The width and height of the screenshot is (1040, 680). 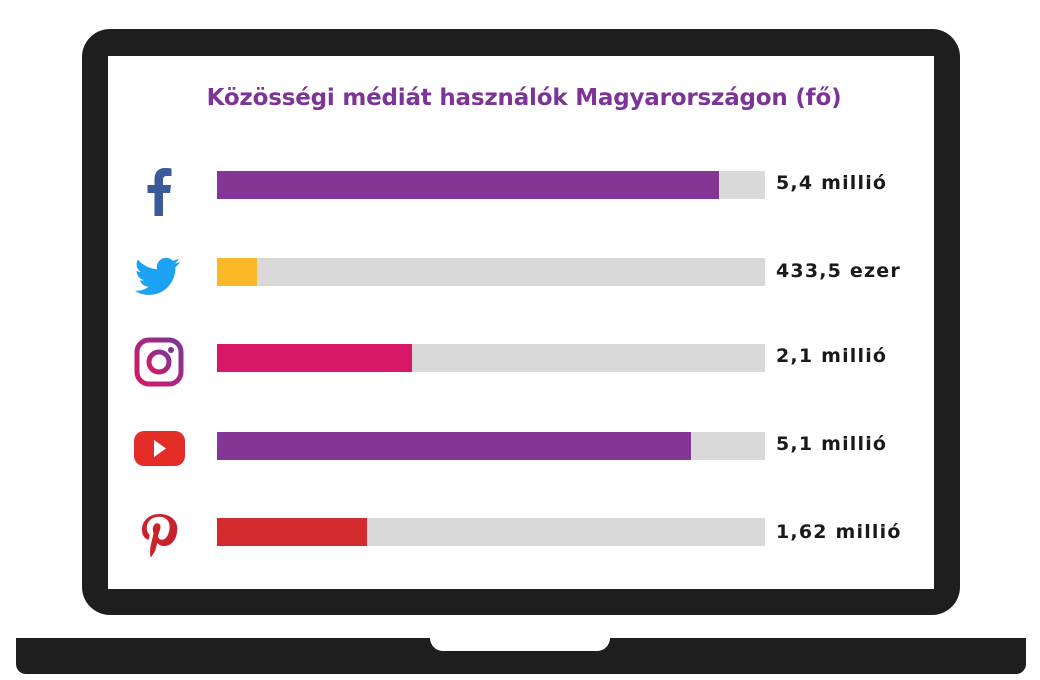 What do you see at coordinates (520, 644) in the screenshot?
I see `laptop-notch` at bounding box center [520, 644].